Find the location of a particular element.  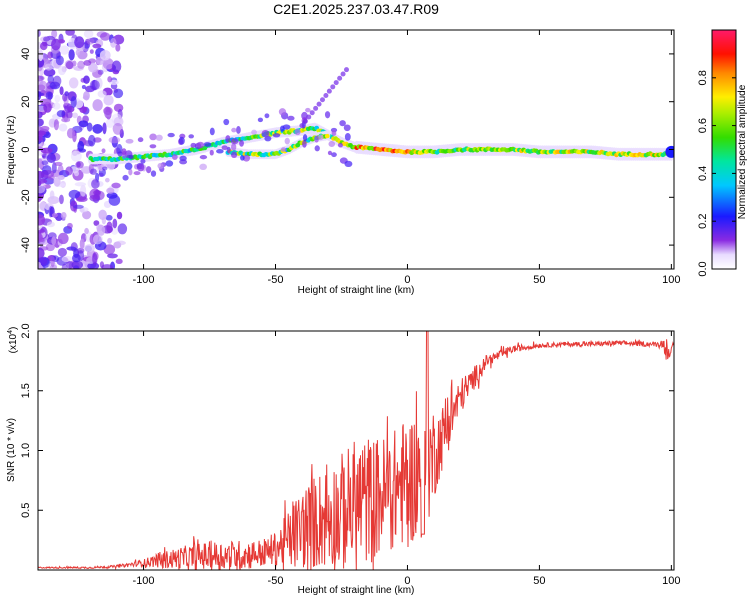

colorbar-axis: 0.0 0.2 0.4 0.6 0.8 is located at coordinates (716, 173).